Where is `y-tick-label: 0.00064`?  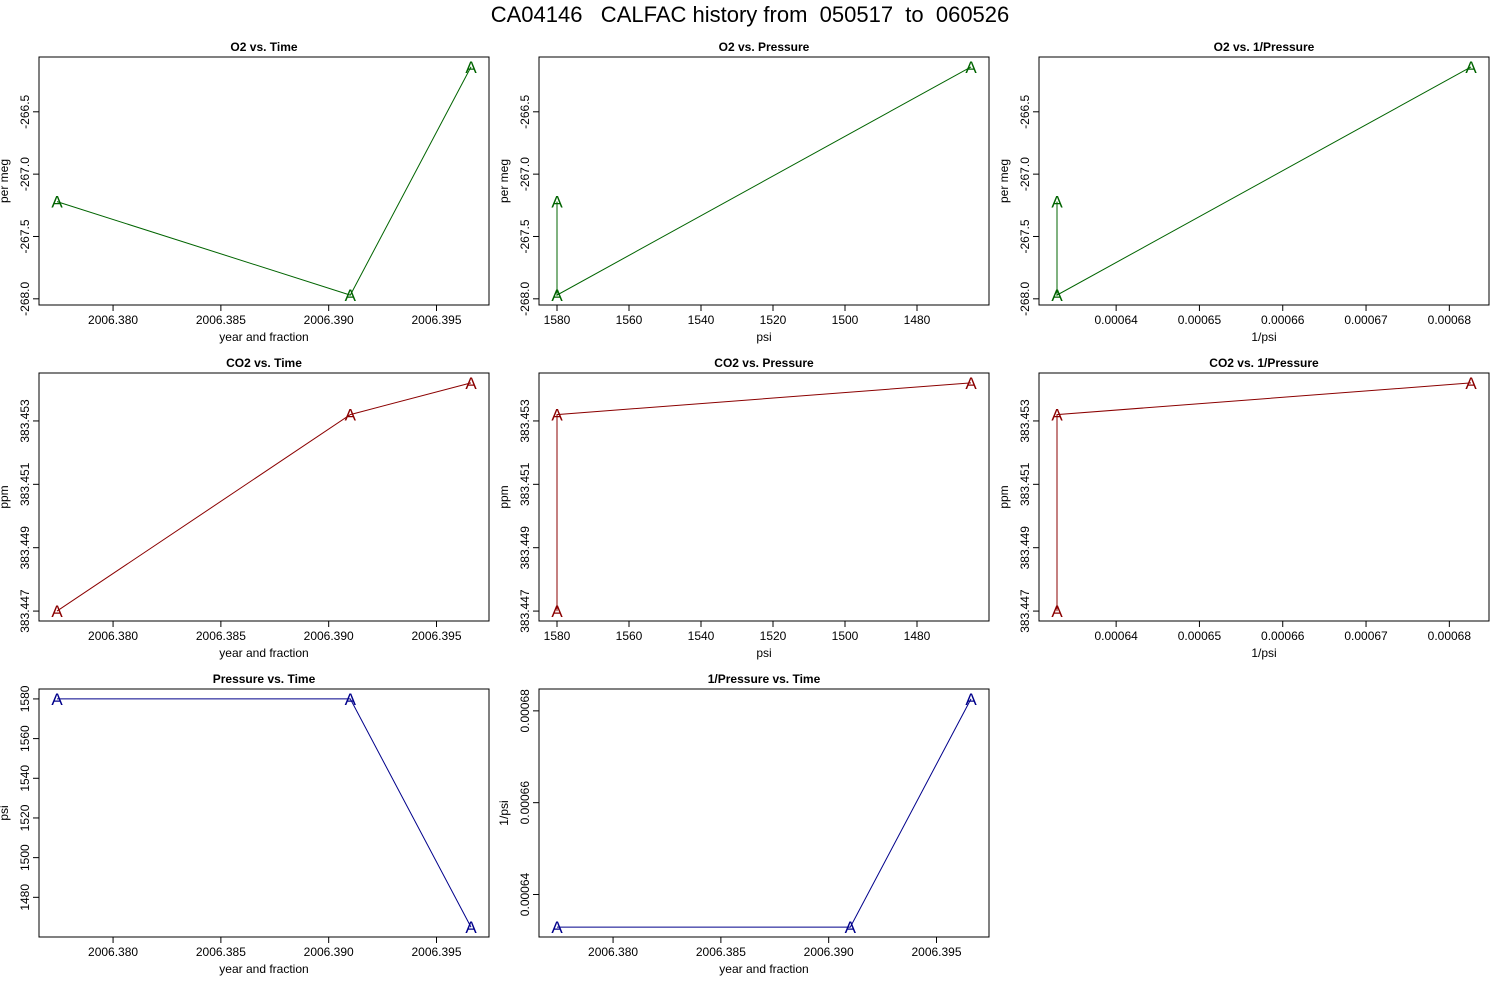 y-tick-label: 0.00064 is located at coordinates (525, 894).